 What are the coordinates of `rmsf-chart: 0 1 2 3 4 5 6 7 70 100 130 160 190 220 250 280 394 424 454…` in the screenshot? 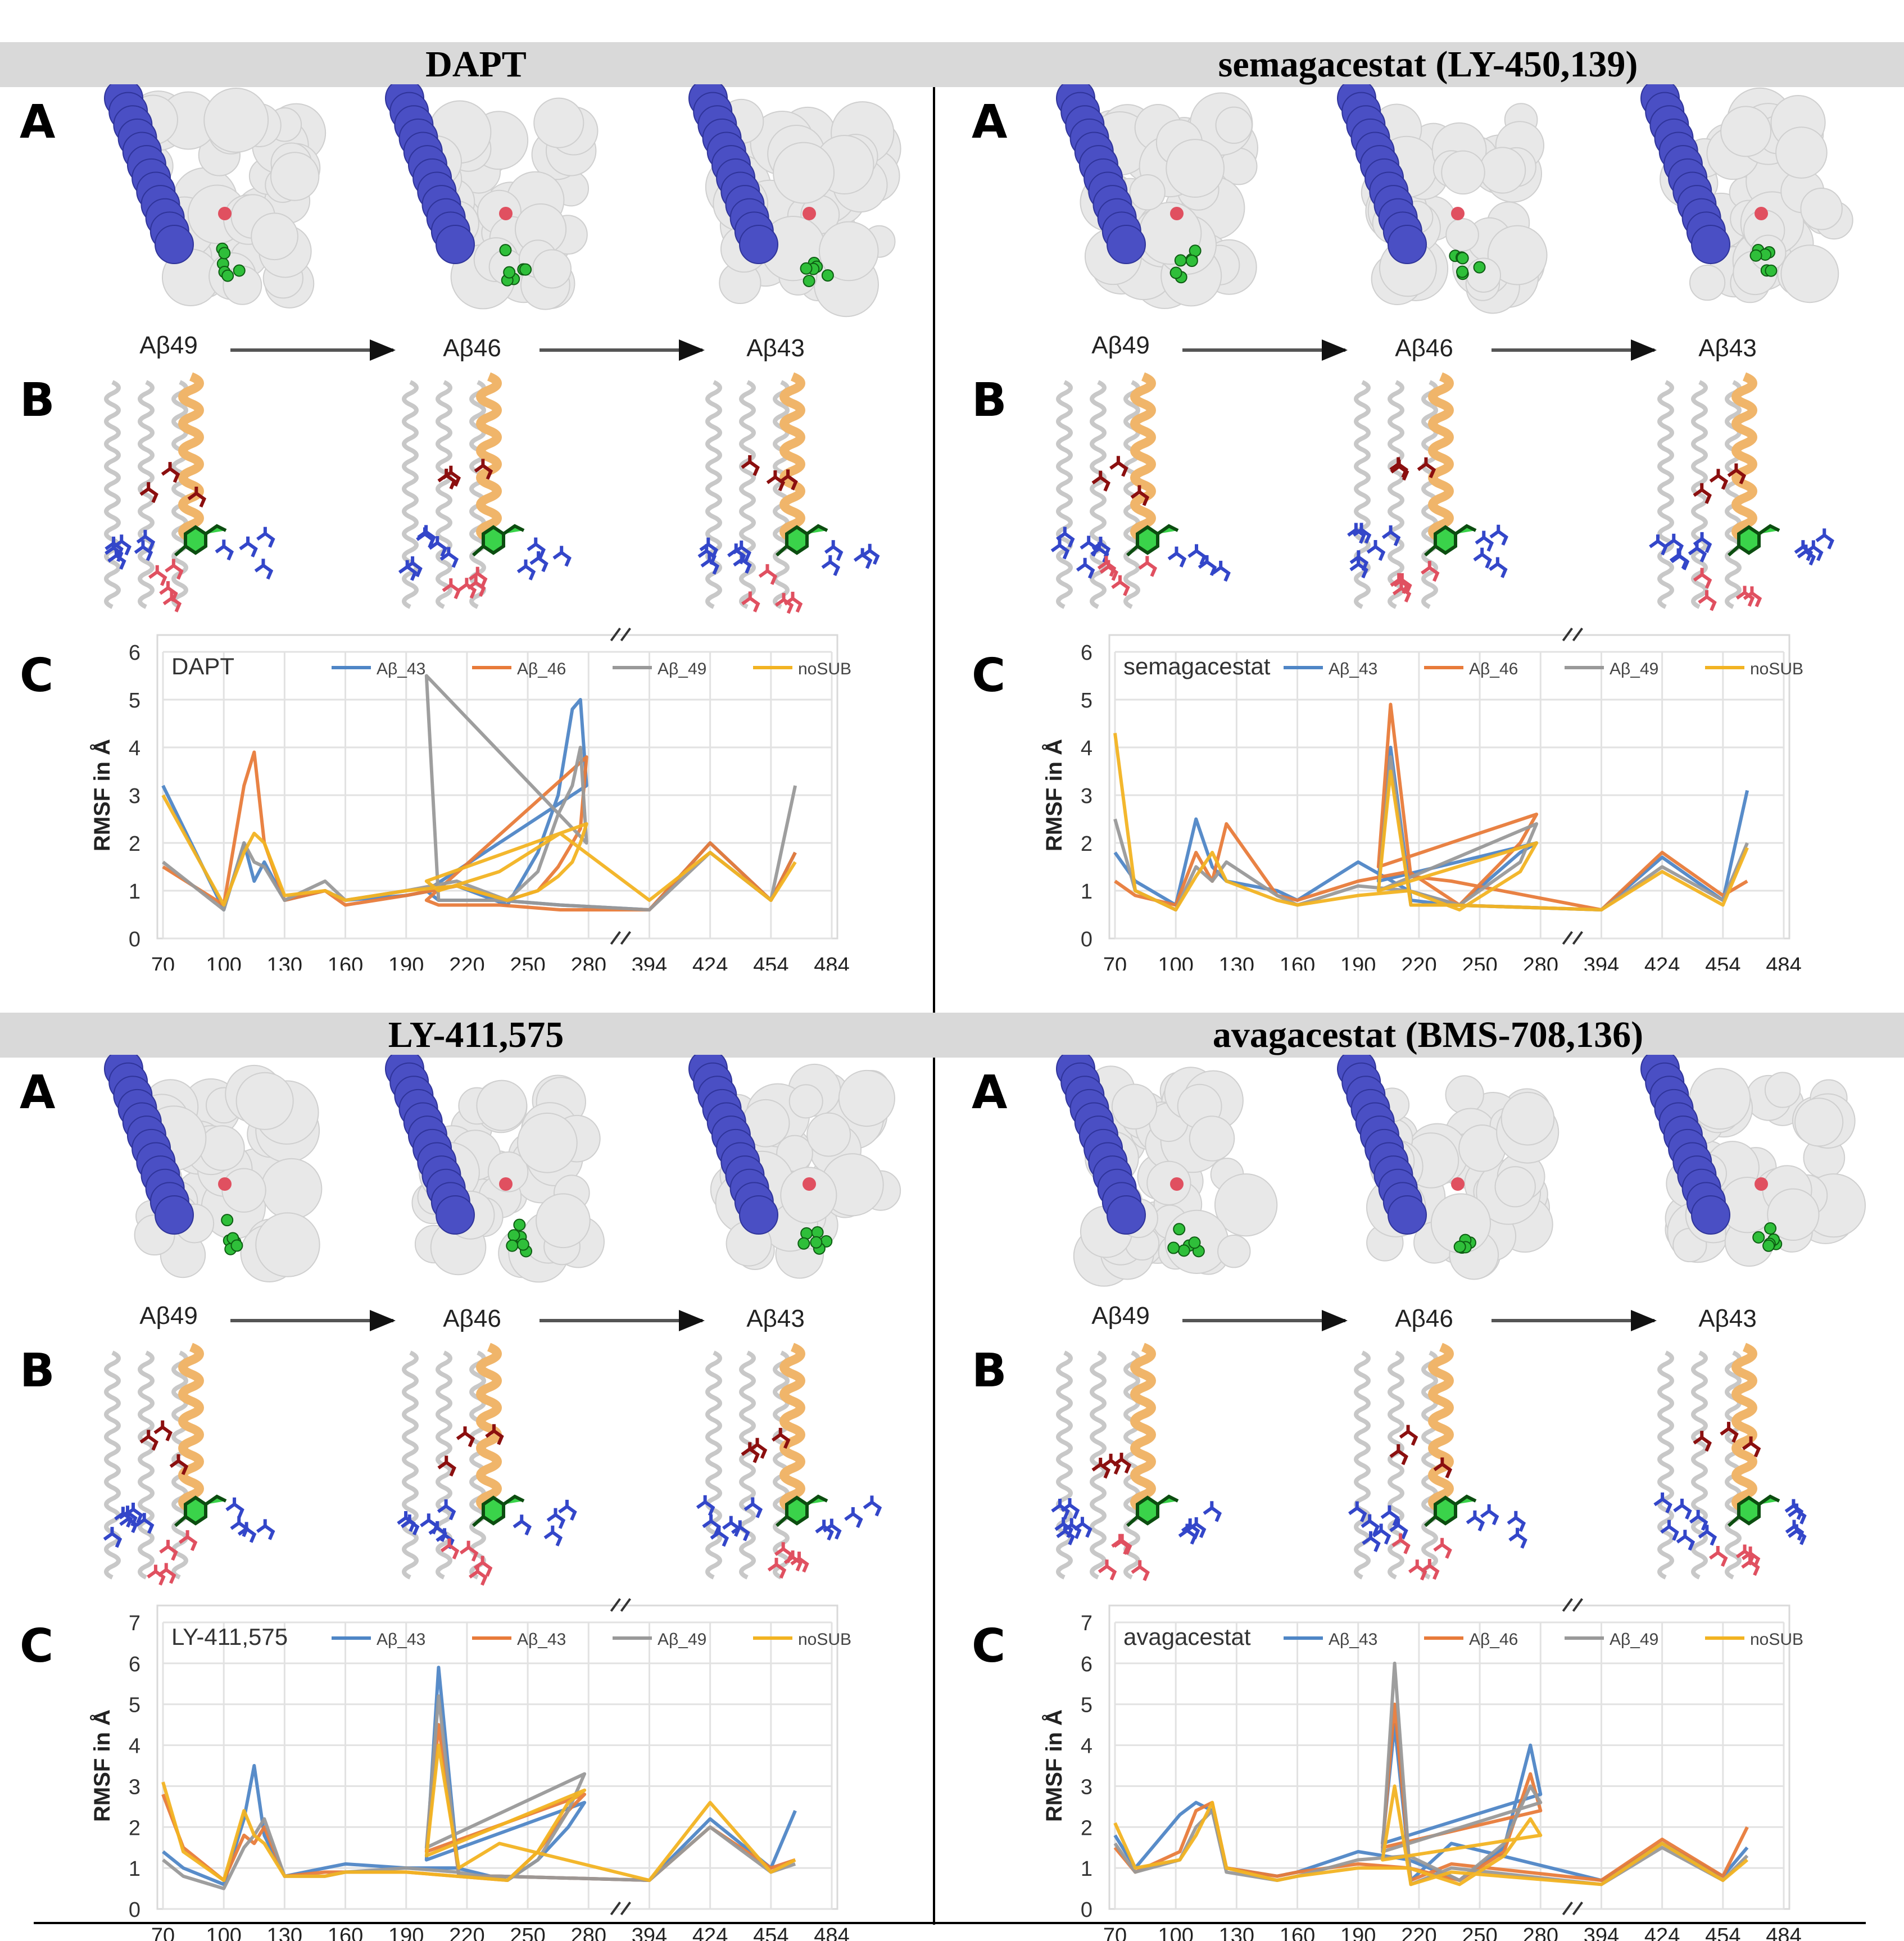 It's located at (470, 1770).